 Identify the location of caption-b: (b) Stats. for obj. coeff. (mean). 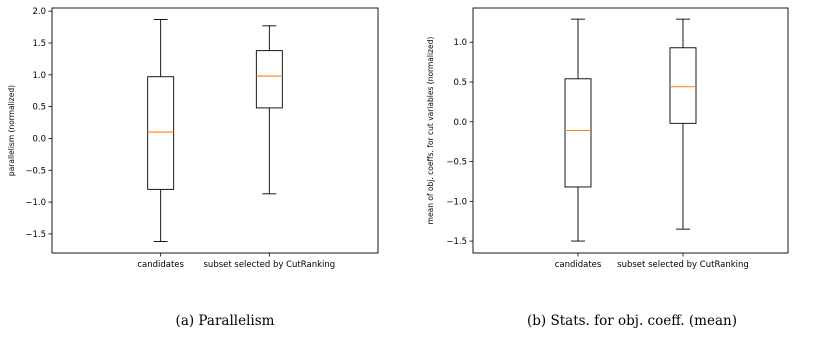
(632, 321).